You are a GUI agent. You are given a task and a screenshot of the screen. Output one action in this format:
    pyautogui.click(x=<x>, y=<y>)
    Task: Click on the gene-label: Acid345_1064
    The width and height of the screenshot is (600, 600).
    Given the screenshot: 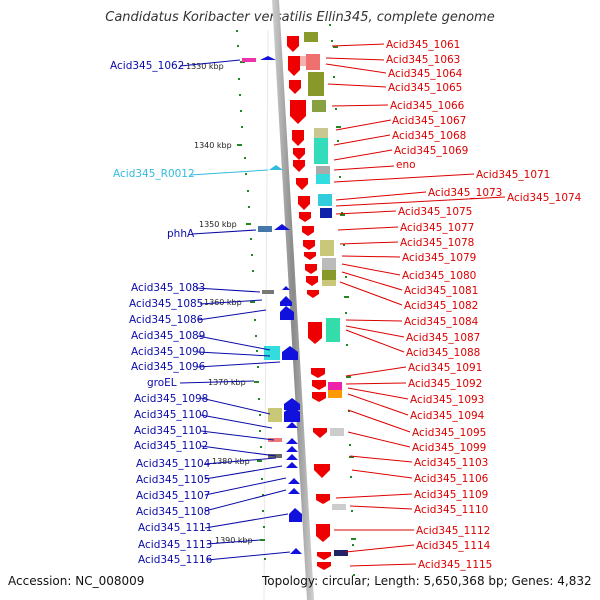 What is the action you would take?
    pyautogui.click(x=425, y=74)
    